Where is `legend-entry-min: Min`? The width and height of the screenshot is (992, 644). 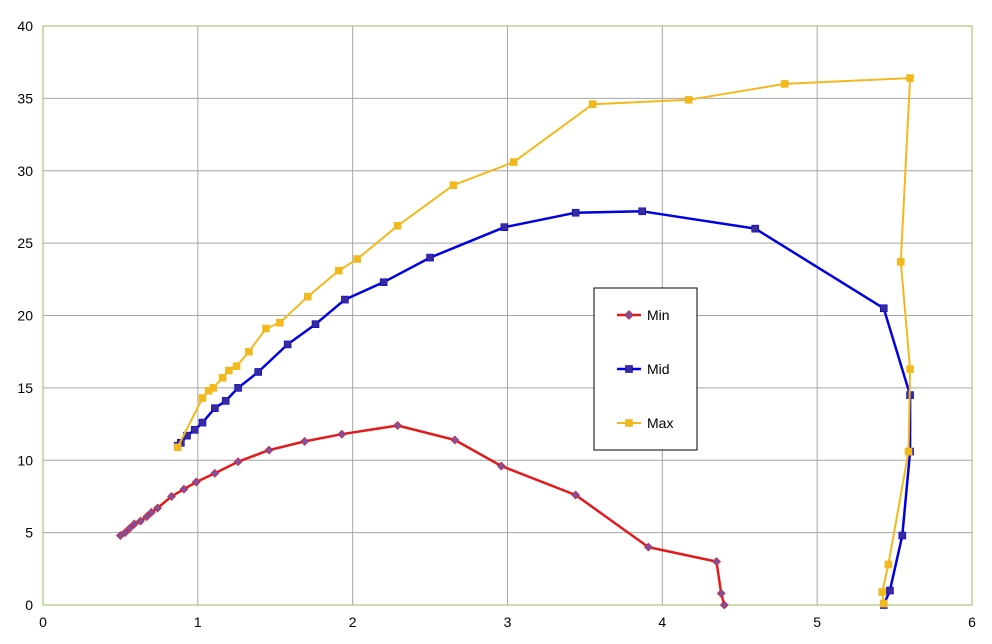 legend-entry-min: Min is located at coordinates (643, 315).